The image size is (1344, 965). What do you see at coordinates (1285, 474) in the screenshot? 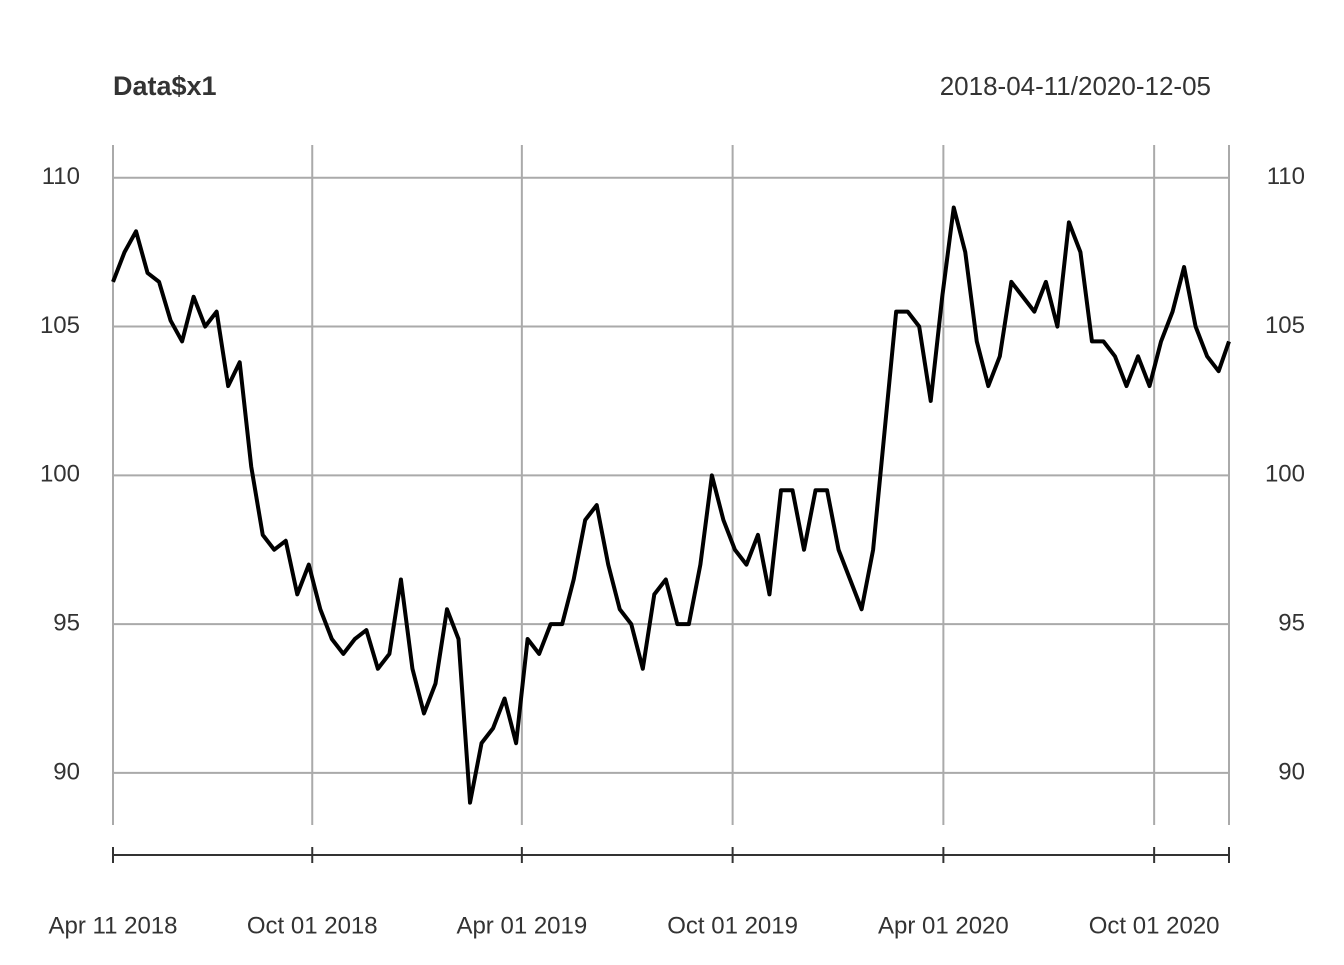
I see `y2-tick-label: 100` at bounding box center [1285, 474].